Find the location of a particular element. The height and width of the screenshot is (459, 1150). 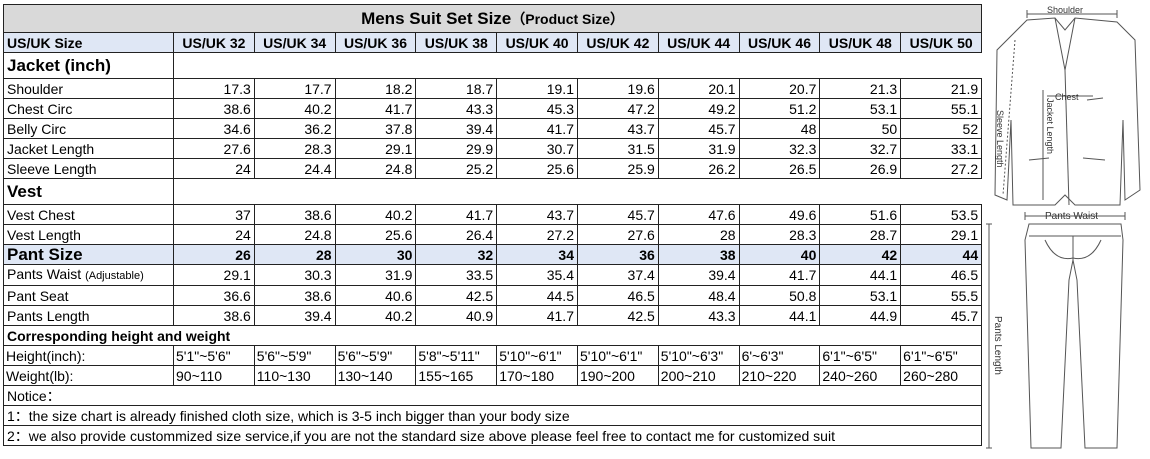

weight-label: Weight(lb): is located at coordinates (88, 375).